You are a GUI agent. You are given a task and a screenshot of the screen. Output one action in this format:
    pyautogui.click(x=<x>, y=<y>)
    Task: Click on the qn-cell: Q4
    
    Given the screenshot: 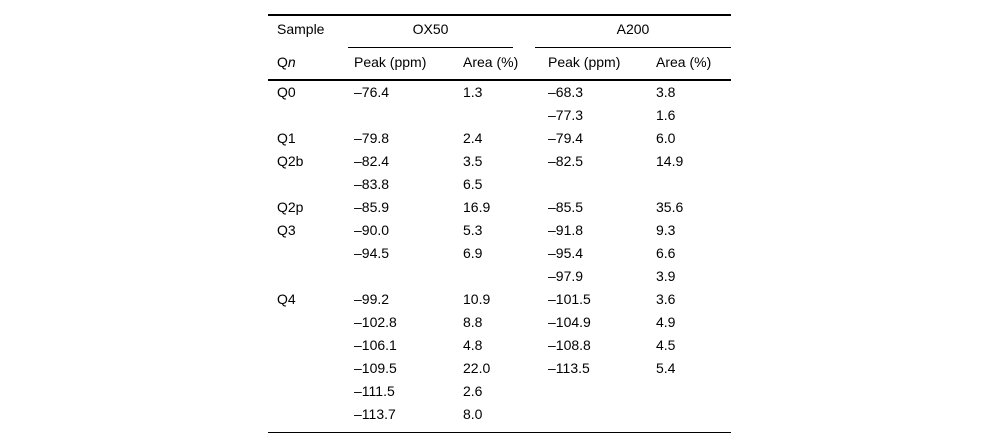 What is the action you would take?
    pyautogui.click(x=286, y=299)
    